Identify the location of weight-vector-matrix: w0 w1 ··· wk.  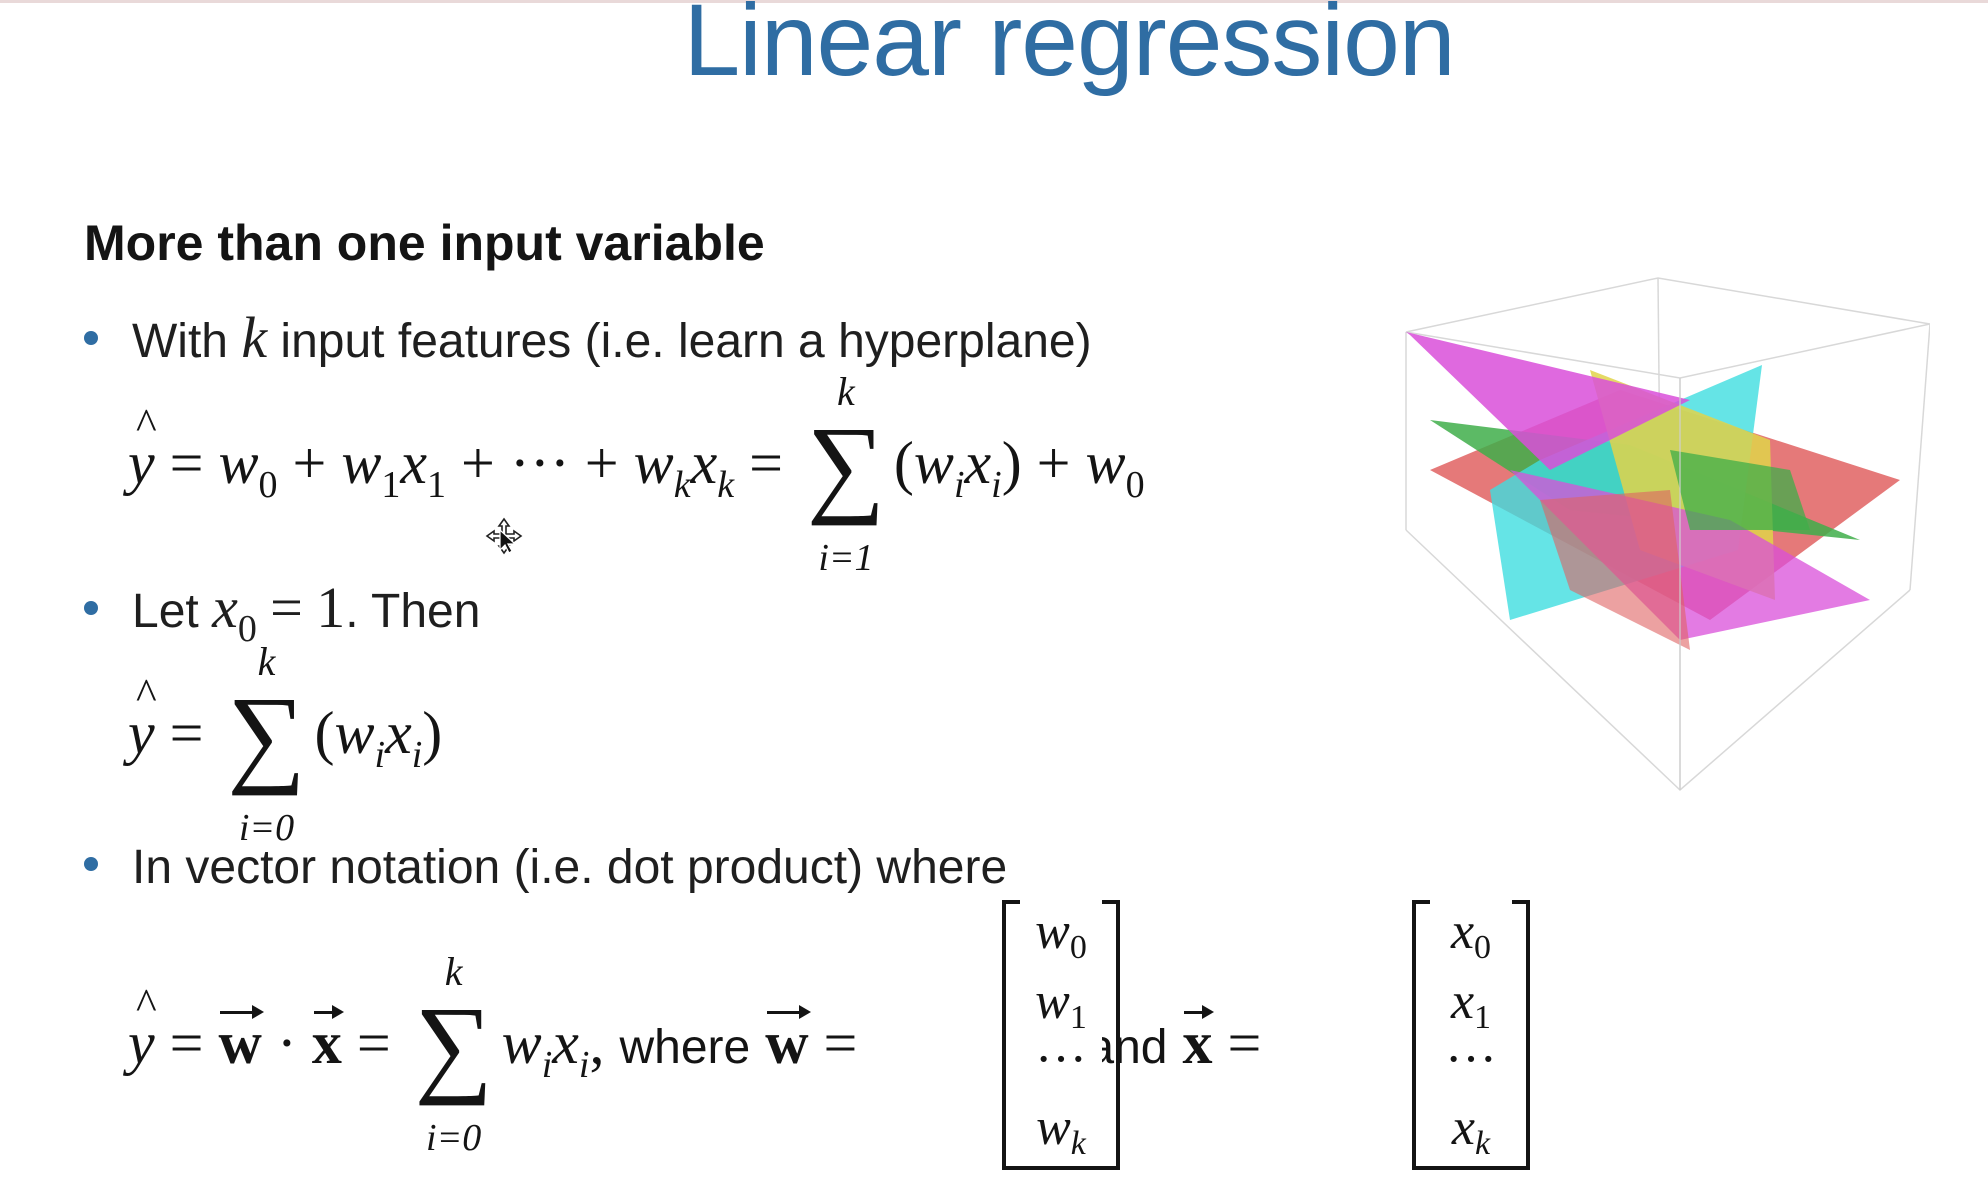
(1061, 1035).